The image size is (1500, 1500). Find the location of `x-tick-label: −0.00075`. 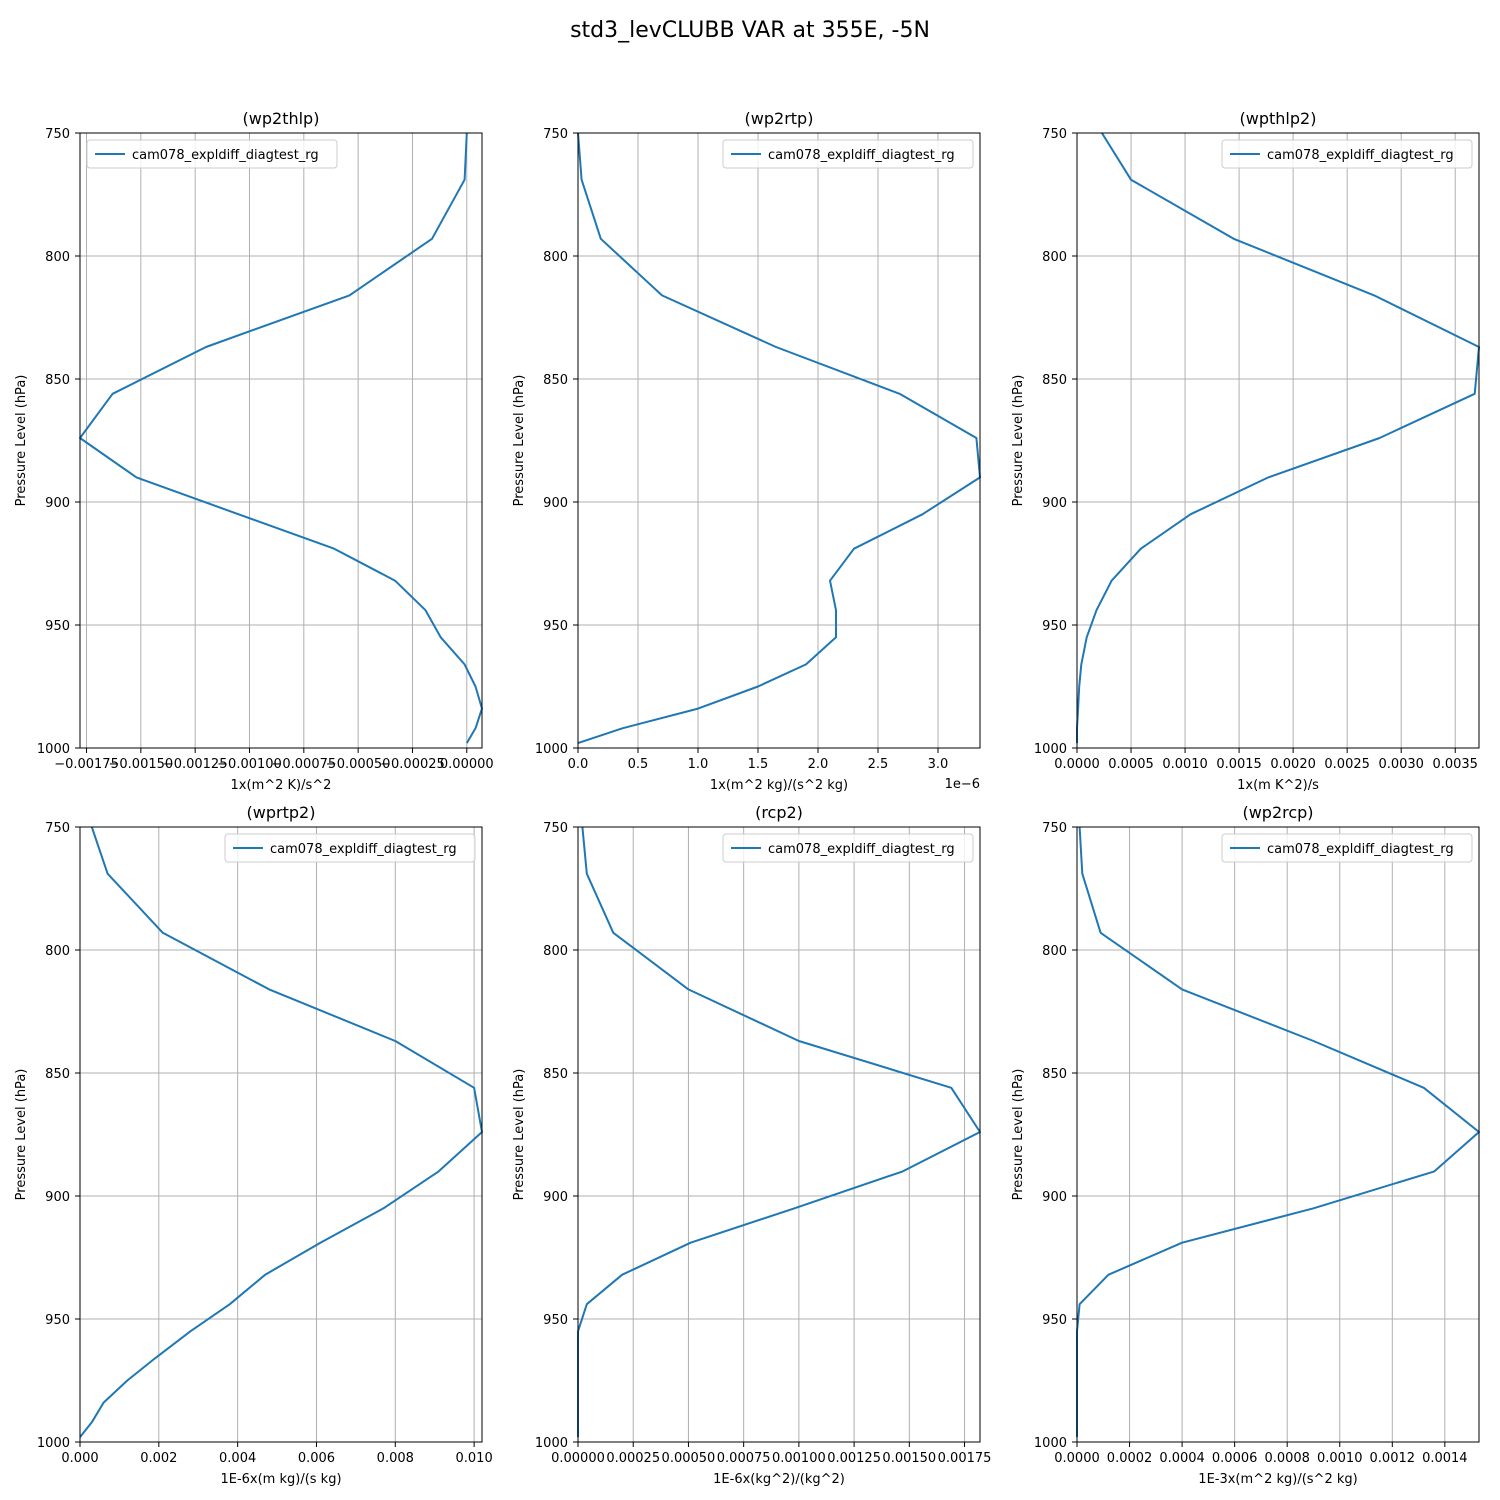

x-tick-label: −0.00075 is located at coordinates (303, 764).